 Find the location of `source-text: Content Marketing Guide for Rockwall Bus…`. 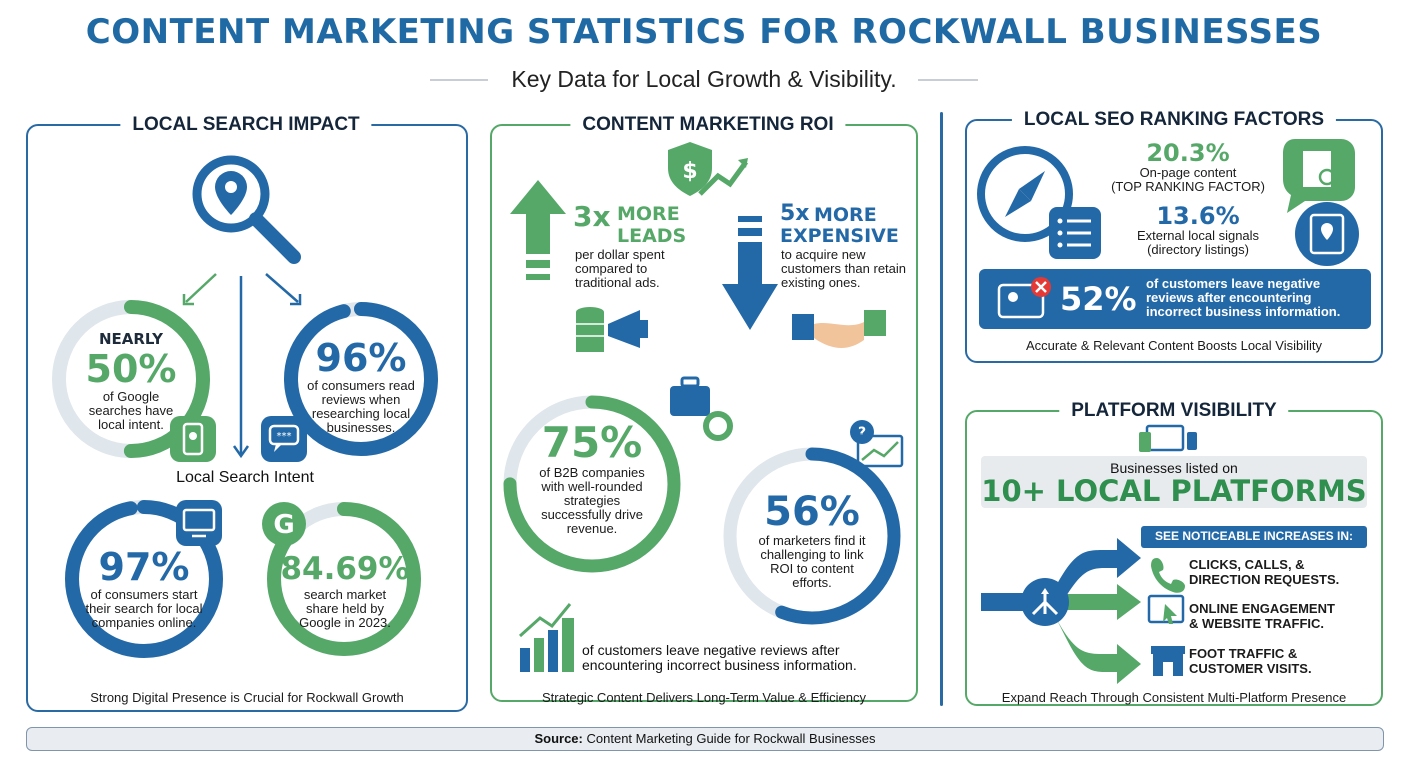

source-text: Content Marketing Guide for Rockwall Bus… is located at coordinates (731, 738).